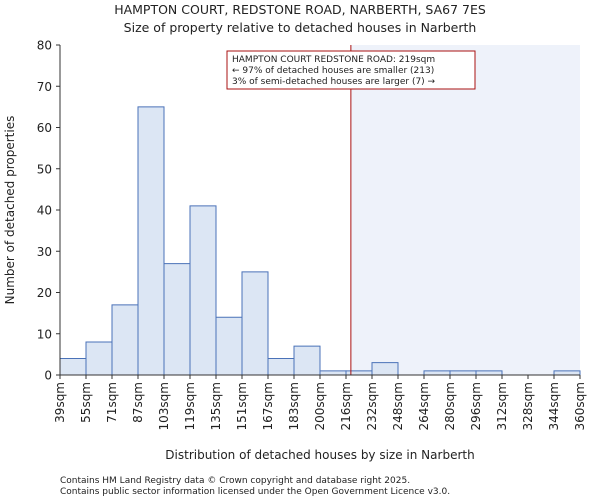 The image size is (600, 500). Describe the element at coordinates (463, 373) in the screenshot. I see `bar-280sqm` at that location.